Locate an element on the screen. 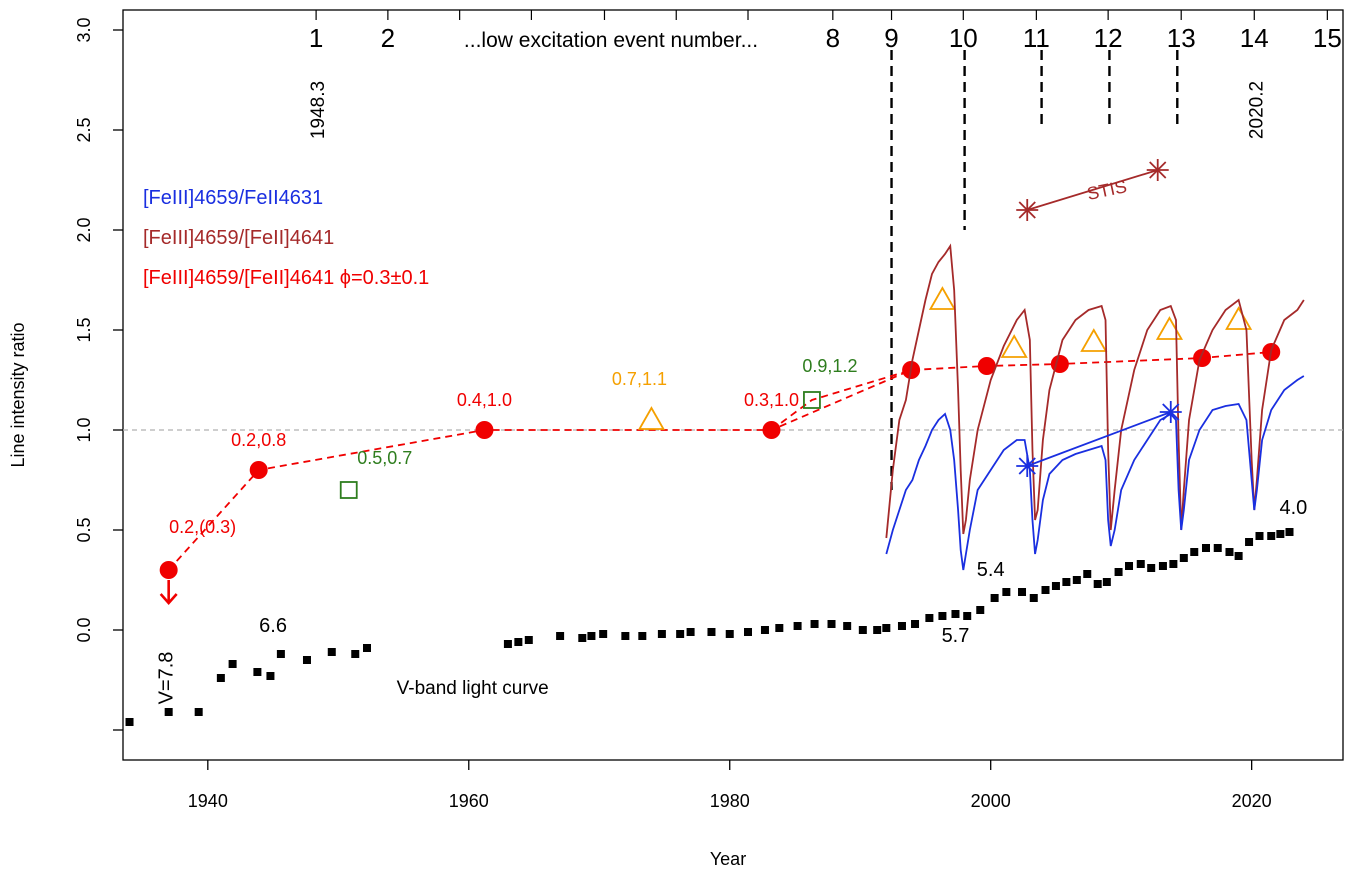  point-label: 0.3,1.0 is located at coordinates (771, 400).